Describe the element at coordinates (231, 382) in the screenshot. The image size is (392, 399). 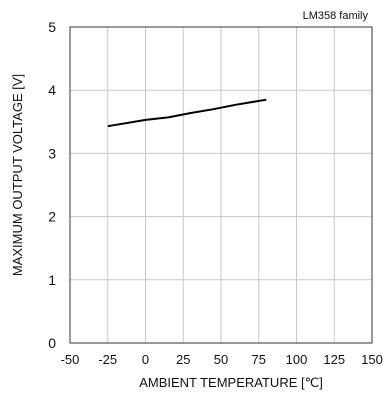
I see `x-axis-label: AMBIENT TEMPERATURE [℃]` at that location.